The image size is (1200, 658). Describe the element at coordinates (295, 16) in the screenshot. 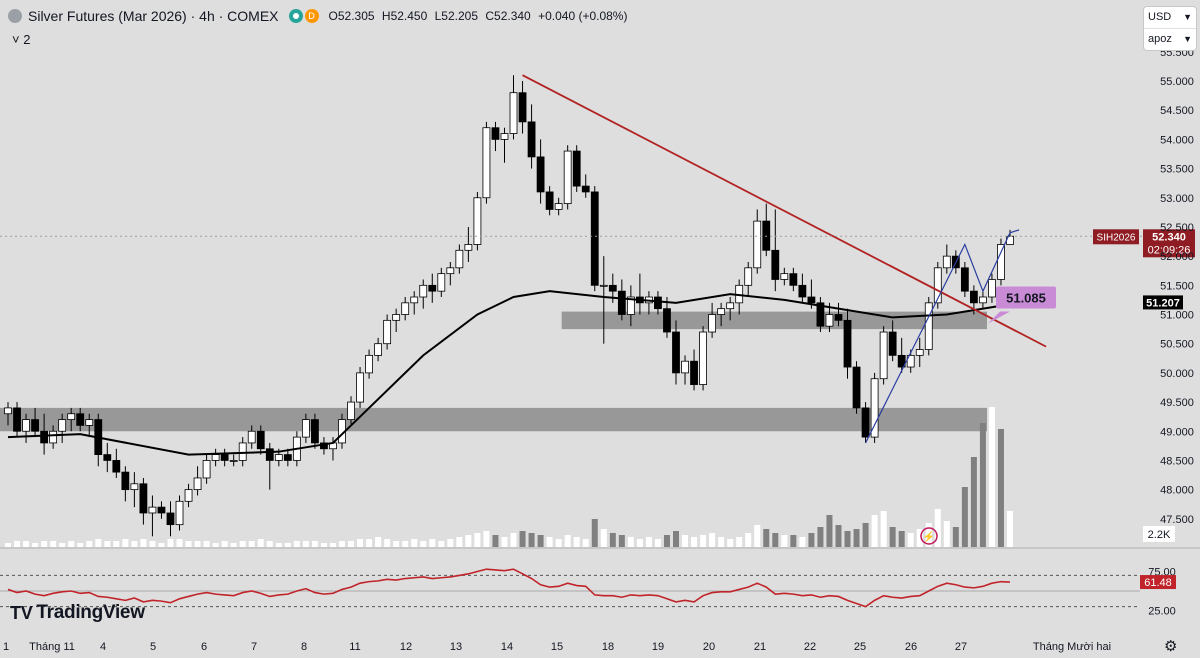

I see `market-status-icon` at that location.